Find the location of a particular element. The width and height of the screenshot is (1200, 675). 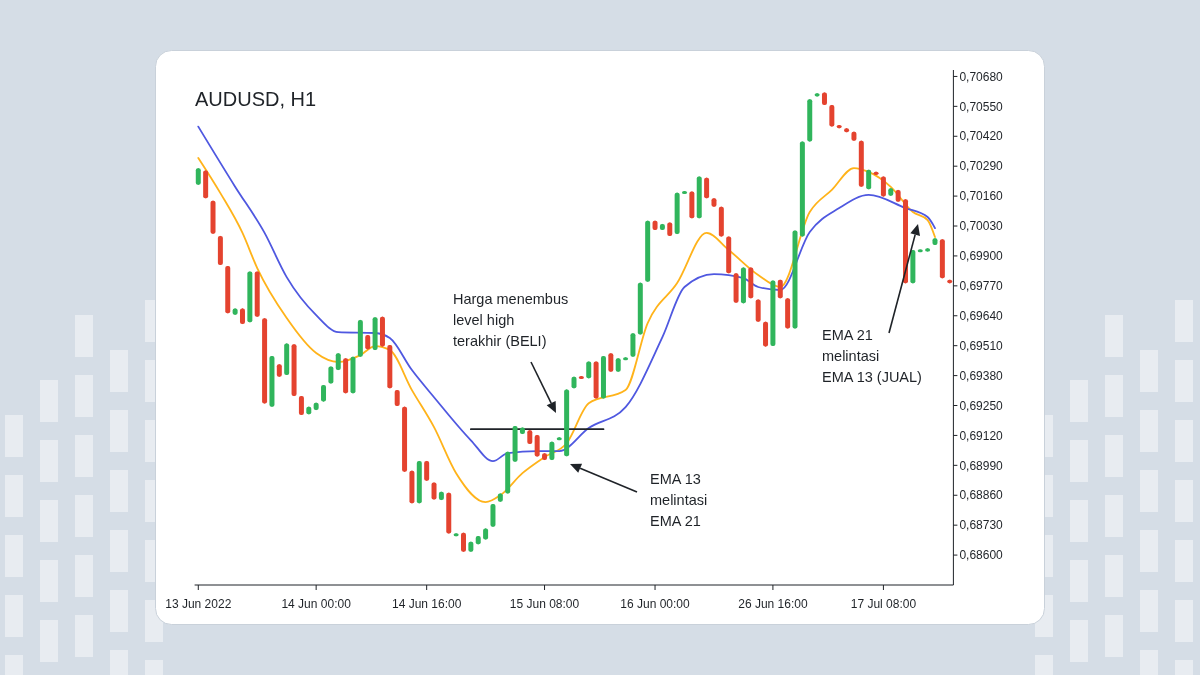

x-tick-label: 14 Jun 16:00 is located at coordinates (426, 604).